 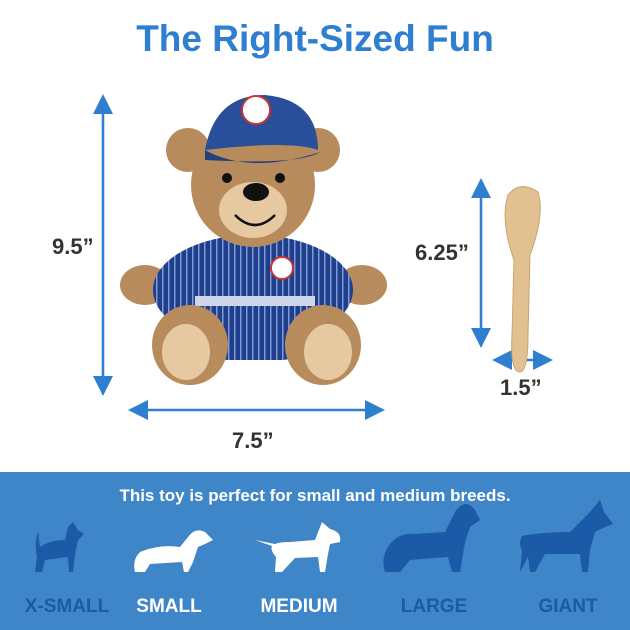 What do you see at coordinates (315, 38) in the screenshot?
I see `page-title: The Right-Sized Fun` at bounding box center [315, 38].